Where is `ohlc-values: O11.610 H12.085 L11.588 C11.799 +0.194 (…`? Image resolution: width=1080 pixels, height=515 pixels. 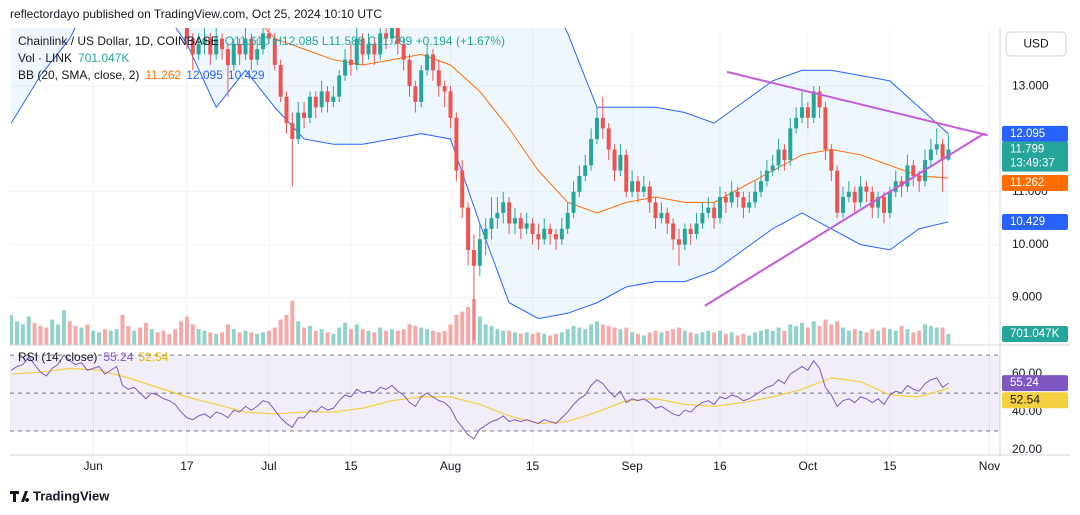 ohlc-values: O11.610 H12.085 L11.588 C11.799 +0.194 (… is located at coordinates (365, 41).